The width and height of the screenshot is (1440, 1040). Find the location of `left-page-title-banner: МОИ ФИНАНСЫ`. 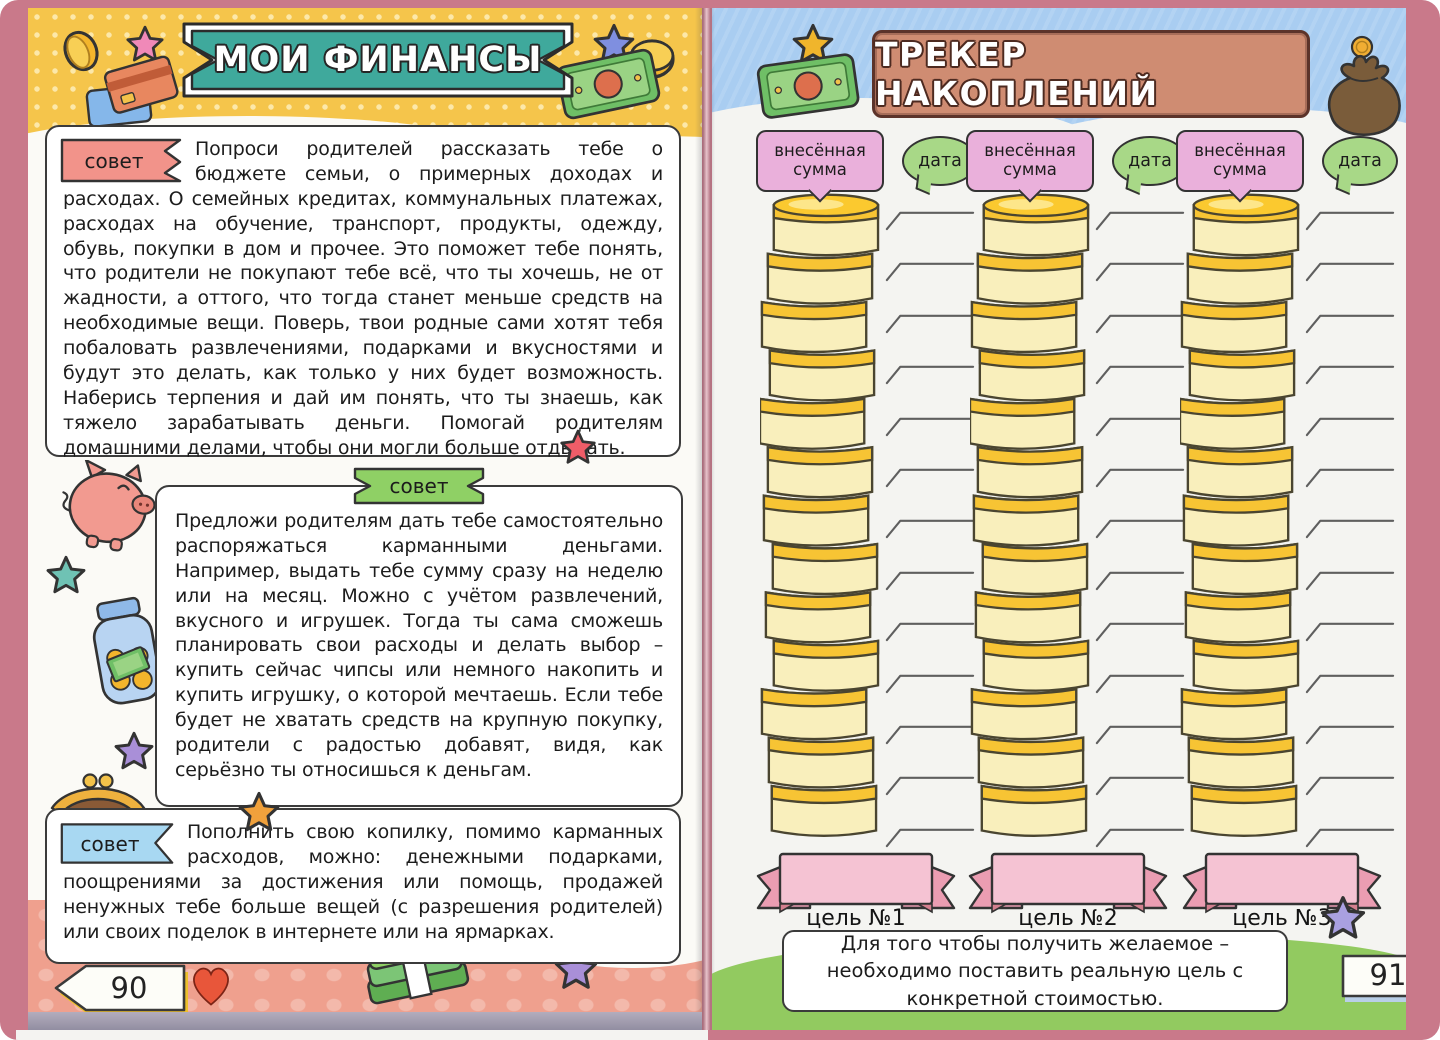

left-page-title-banner: МОИ ФИНАНСЫ is located at coordinates (378, 60).